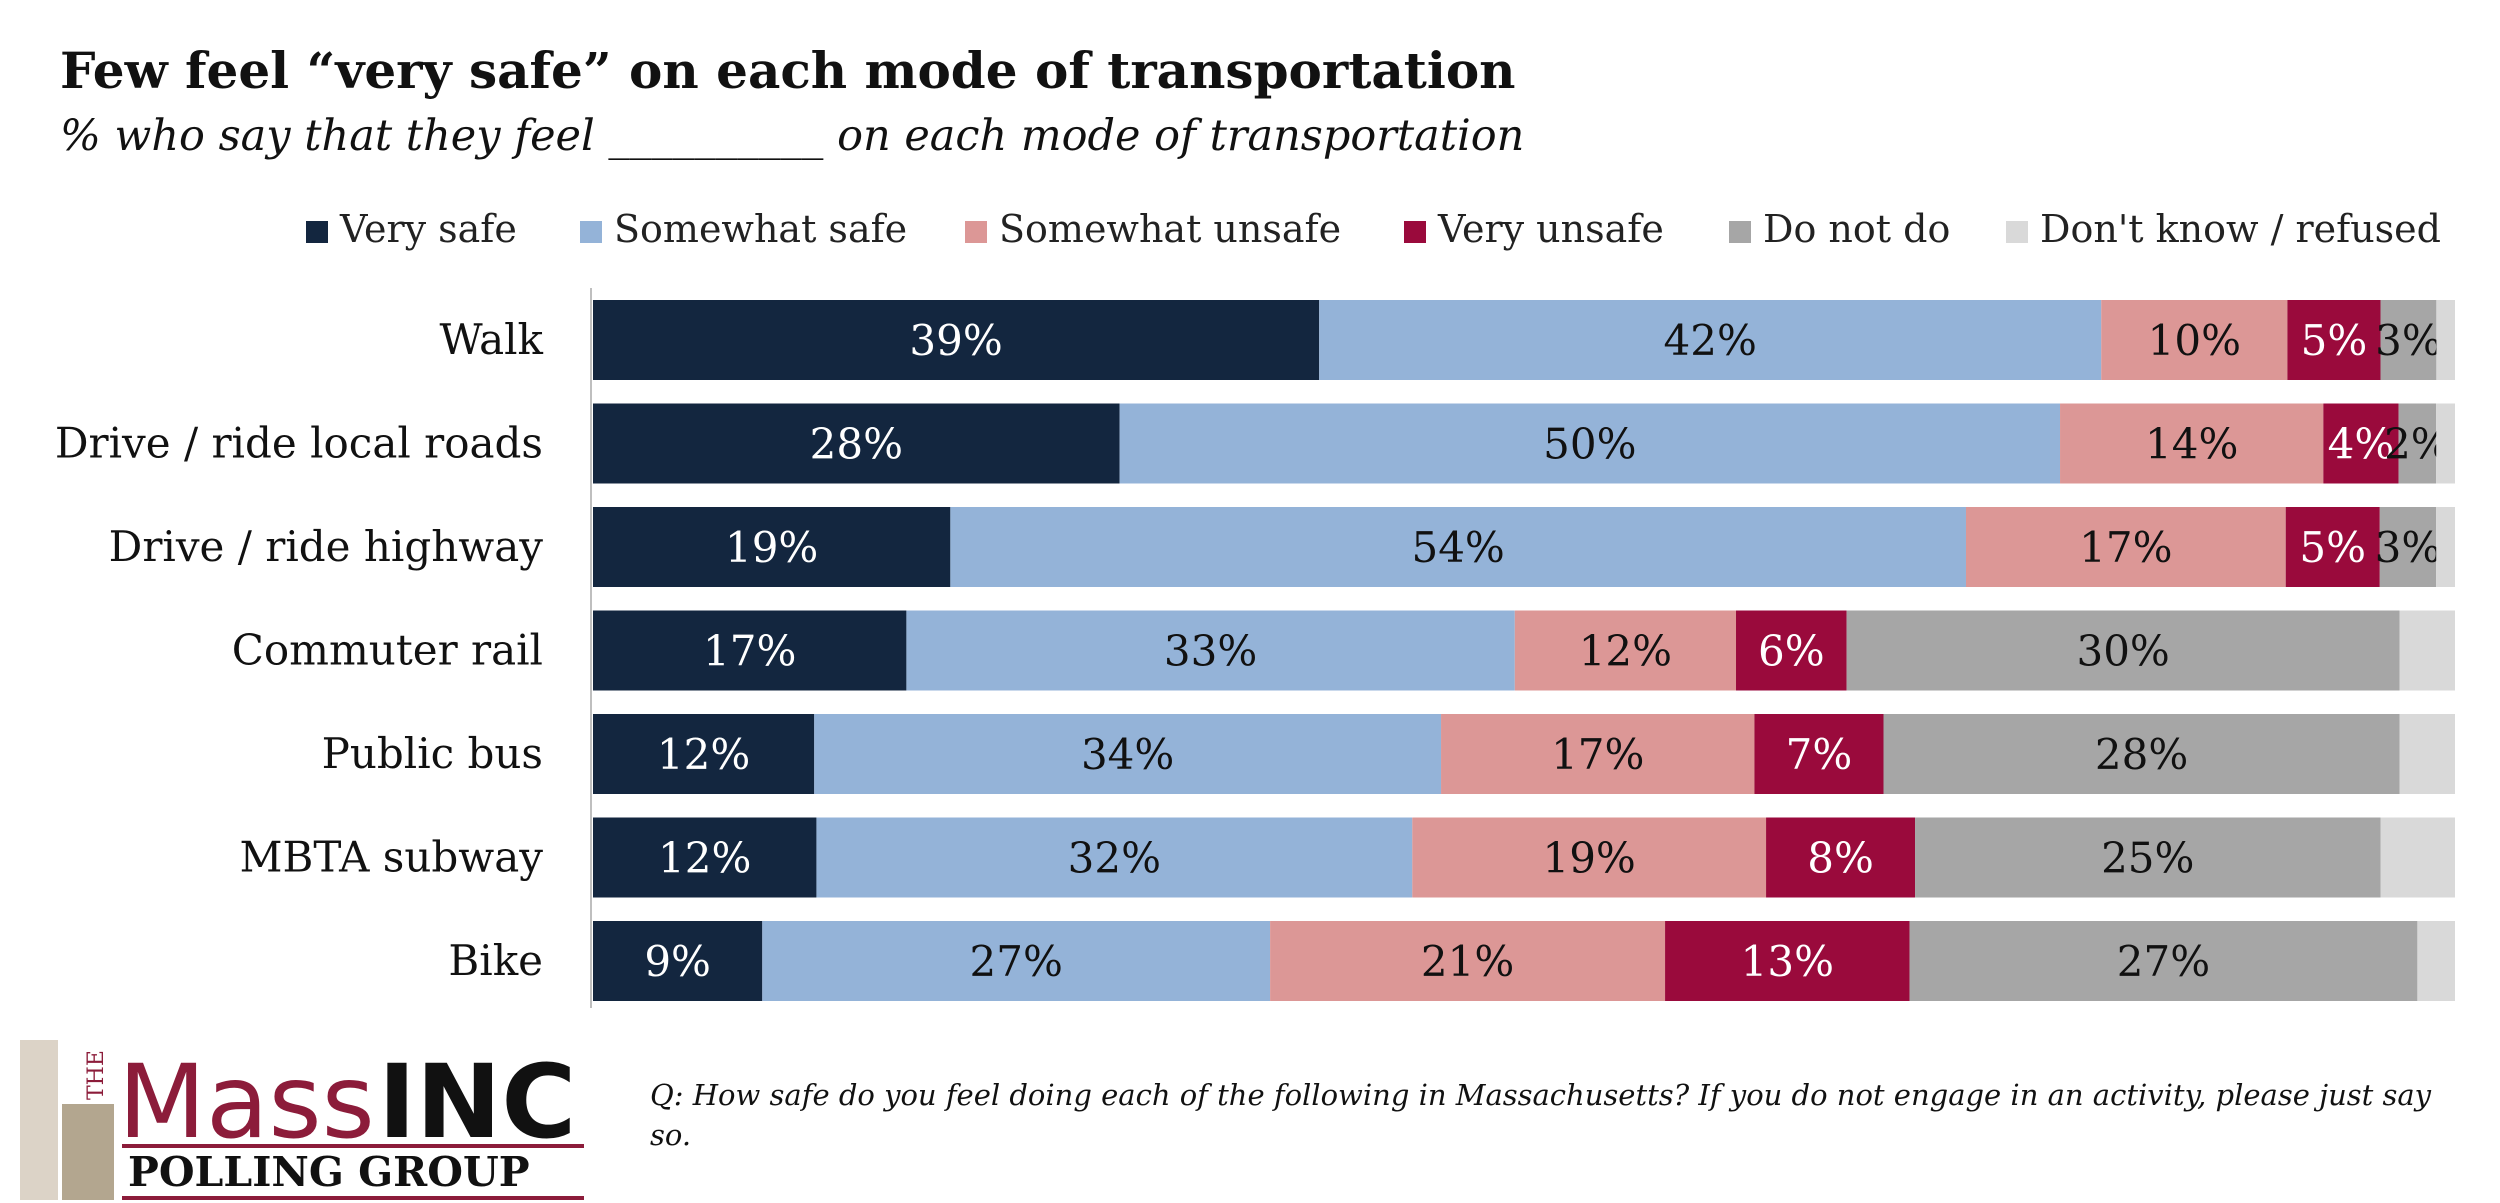 The width and height of the screenshot is (2500, 1203). I want to click on value-label-drive-ride-local-roads-very-unsafe: 4%, so click(2361, 444).